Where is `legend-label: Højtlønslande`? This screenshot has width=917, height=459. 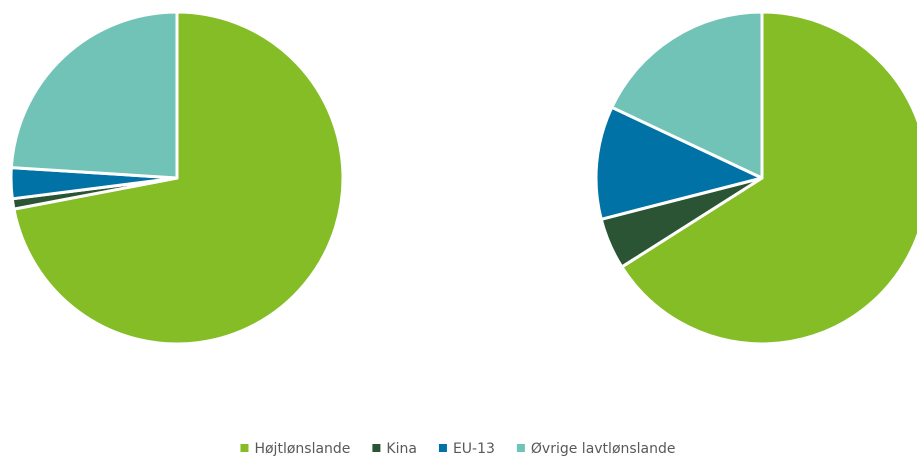
legend-label: Højtlønslande is located at coordinates (302, 449).